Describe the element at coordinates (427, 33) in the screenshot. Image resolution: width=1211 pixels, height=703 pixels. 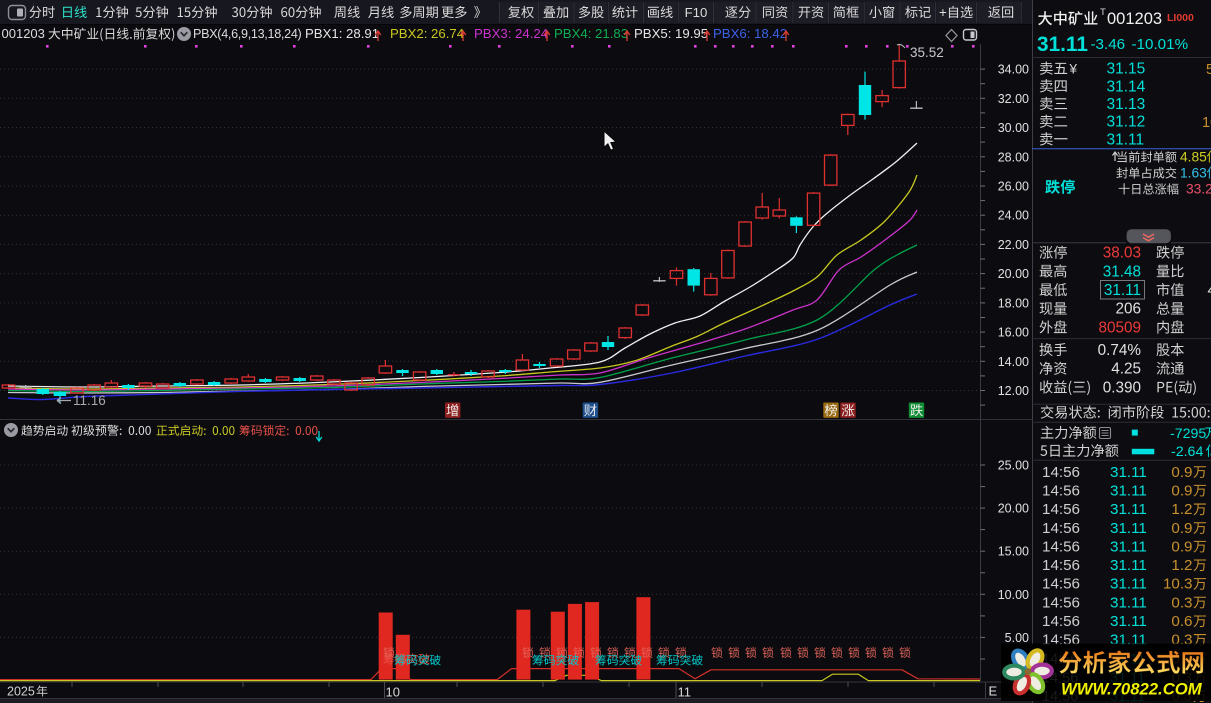
I see `svg-text: PBX2: 26.74` at that location.